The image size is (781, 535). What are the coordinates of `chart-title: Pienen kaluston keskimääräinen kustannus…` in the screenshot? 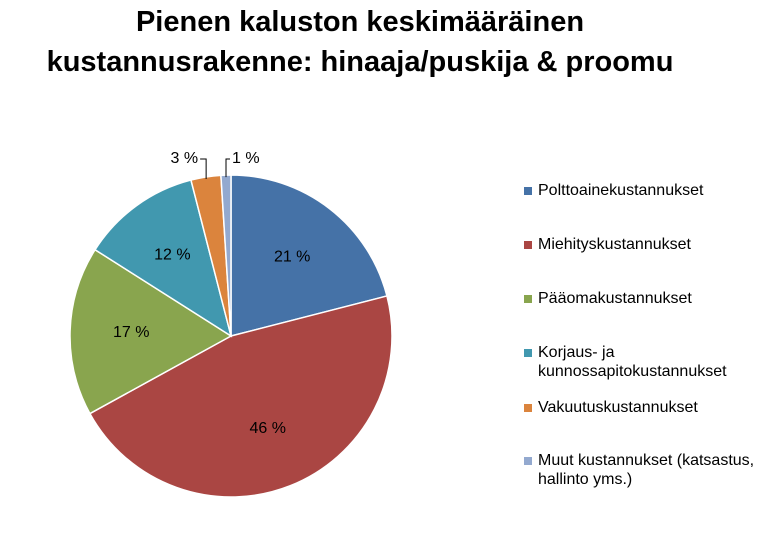 It's located at (360, 42).